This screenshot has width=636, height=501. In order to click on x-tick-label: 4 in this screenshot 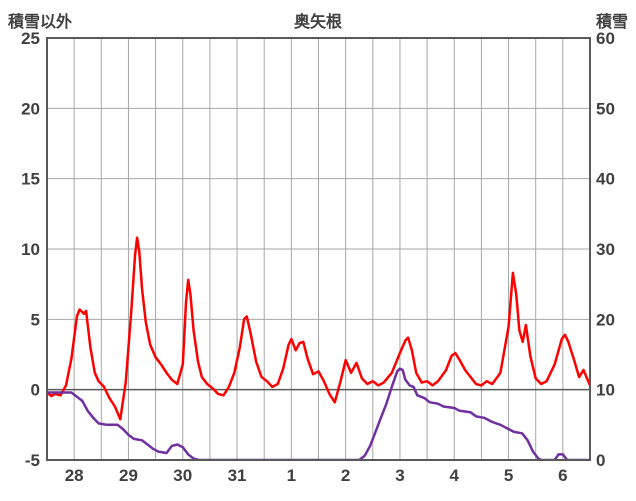, I will do `click(455, 475)`.